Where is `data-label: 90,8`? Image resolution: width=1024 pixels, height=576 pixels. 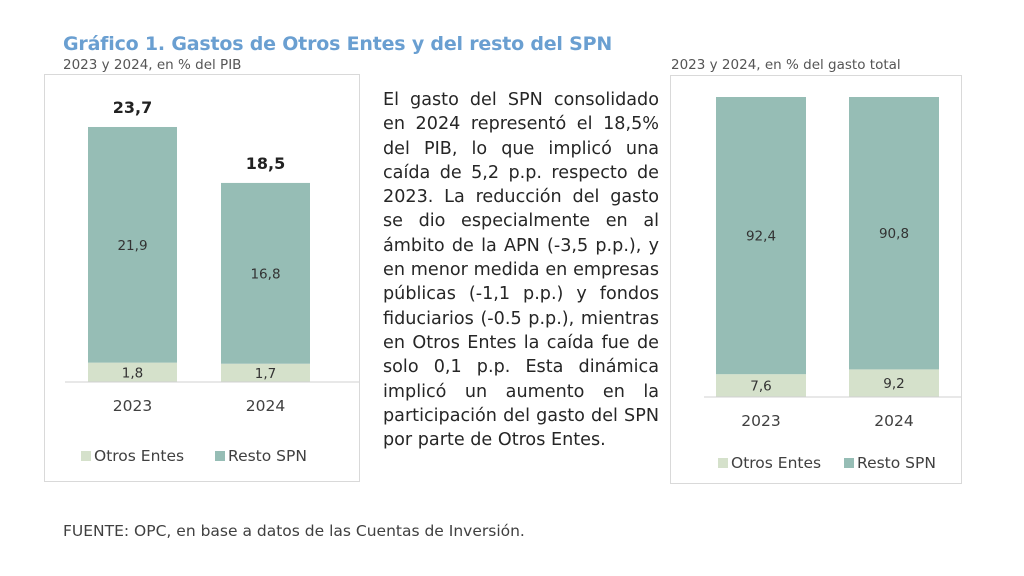
data-label: 90,8 is located at coordinates (894, 234).